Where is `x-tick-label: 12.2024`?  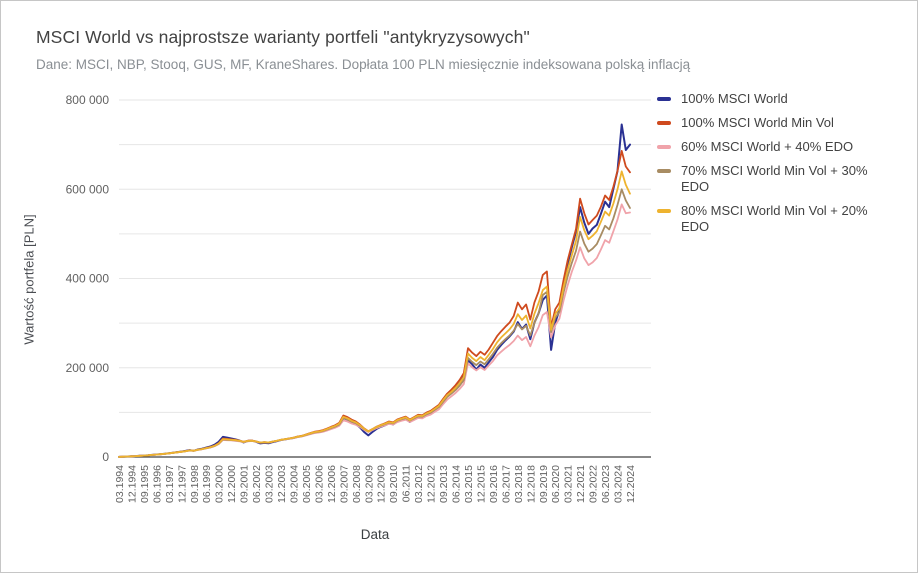 x-tick-label: 12.2024 is located at coordinates (631, 484).